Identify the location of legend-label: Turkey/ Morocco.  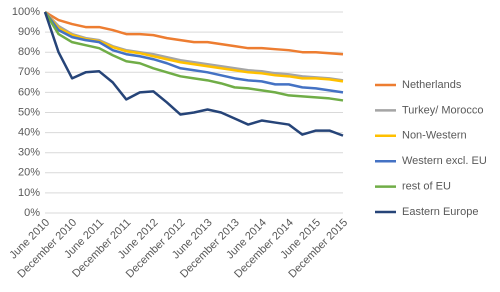
(443, 110).